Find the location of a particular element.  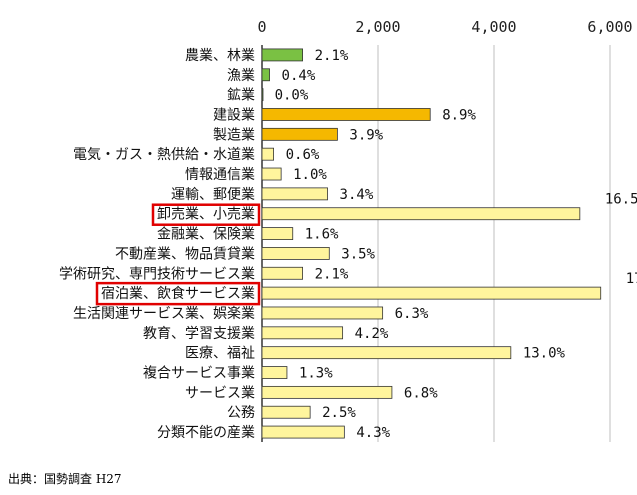

category-label: 卸売業、小売業 is located at coordinates (206, 215).